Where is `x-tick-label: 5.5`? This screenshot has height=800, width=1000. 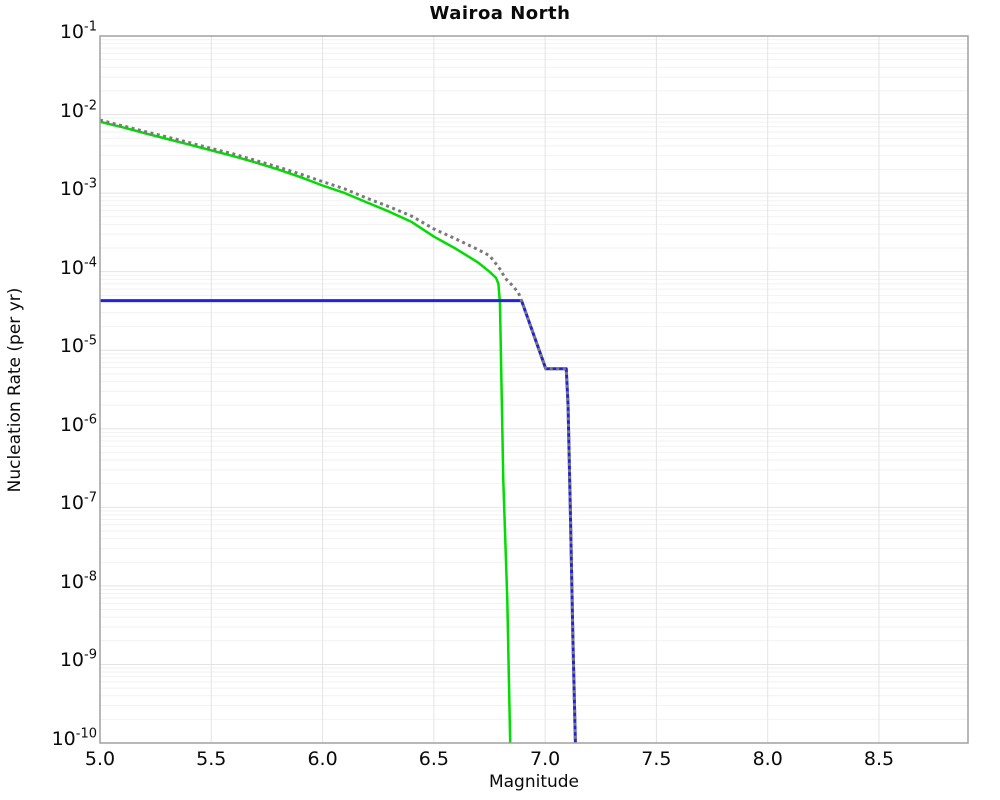 x-tick-label: 5.5 is located at coordinates (211, 759).